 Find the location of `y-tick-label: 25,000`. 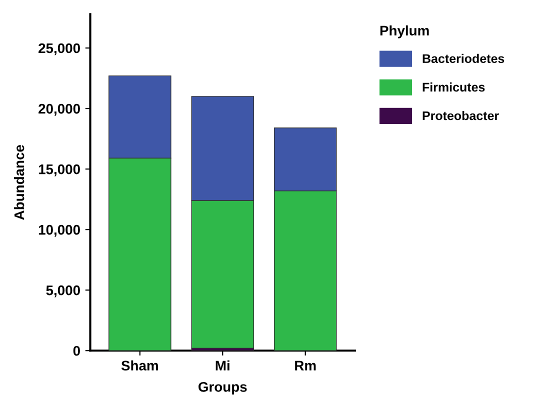

y-tick-label: 25,000 is located at coordinates (59, 49).